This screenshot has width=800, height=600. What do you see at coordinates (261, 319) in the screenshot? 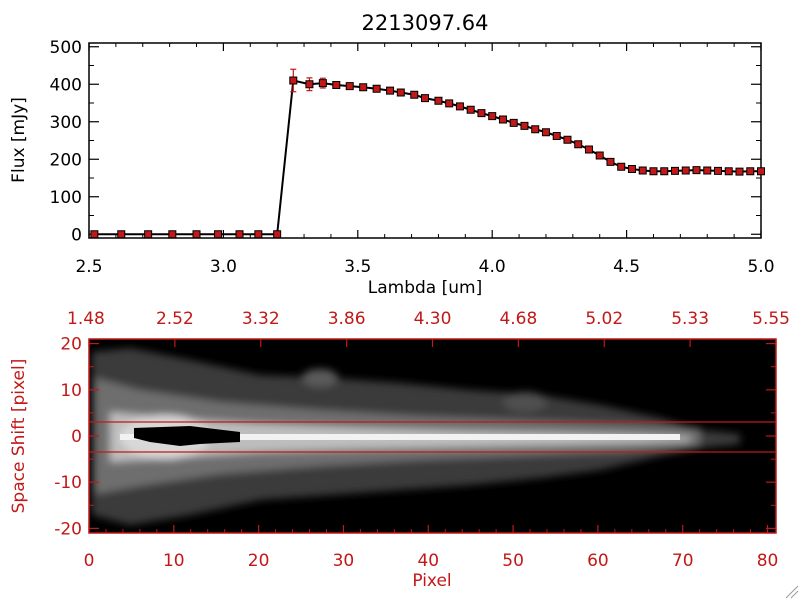
I see `image-top-tick-label: 3.32` at bounding box center [261, 319].